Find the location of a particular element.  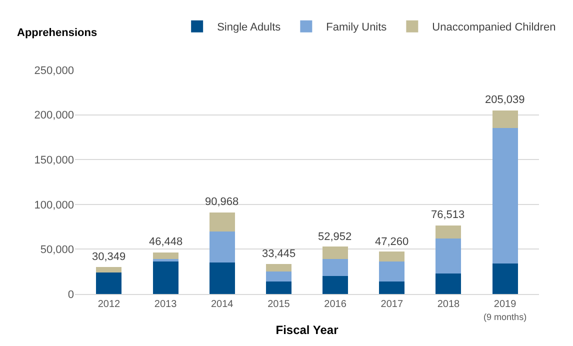

x-tick-label: 2013 is located at coordinates (166, 304).